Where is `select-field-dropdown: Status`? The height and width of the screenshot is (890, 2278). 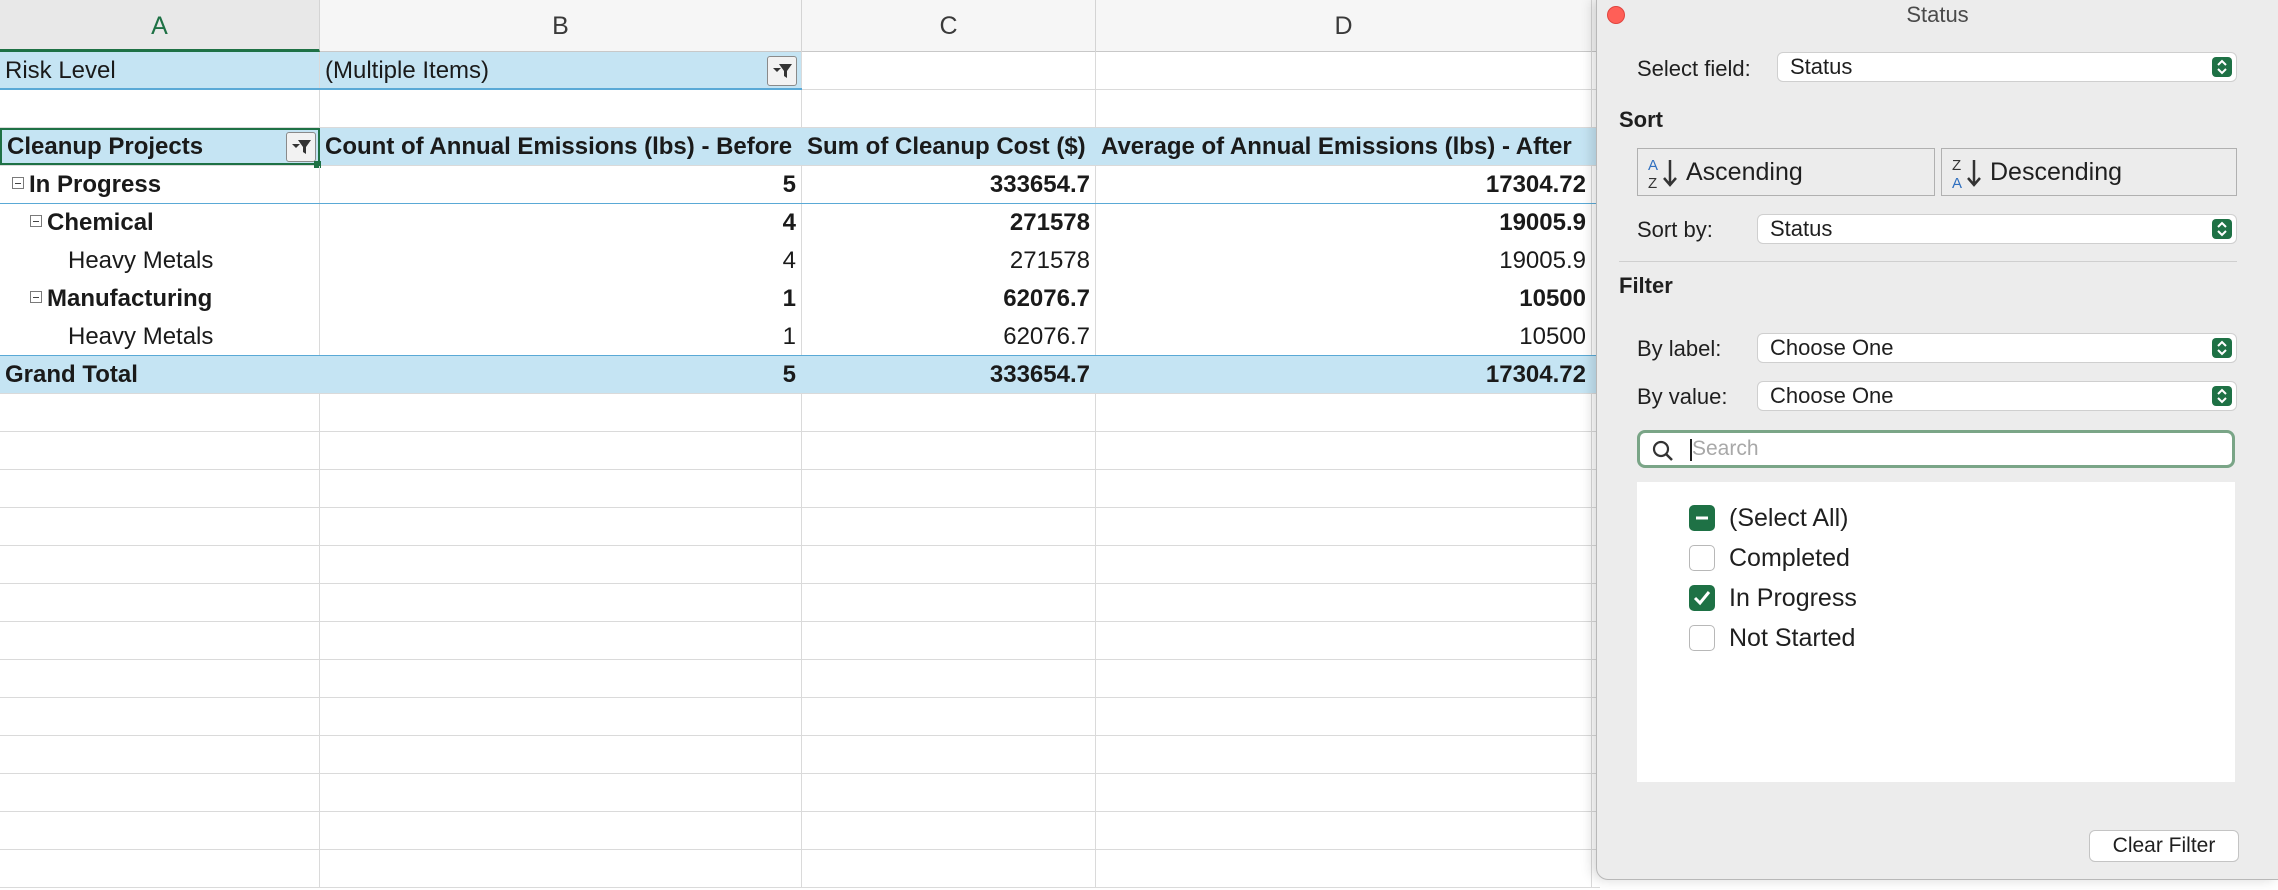 select-field-dropdown: Status is located at coordinates (2007, 67).